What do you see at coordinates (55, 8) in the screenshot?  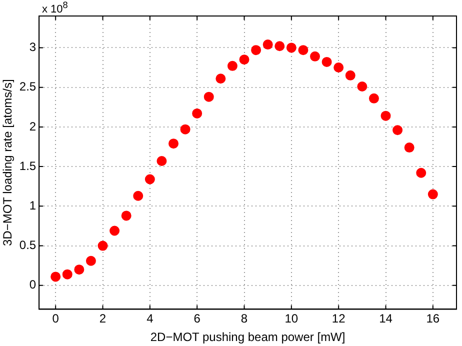 I see `text: x 10$^{8}$` at bounding box center [55, 8].